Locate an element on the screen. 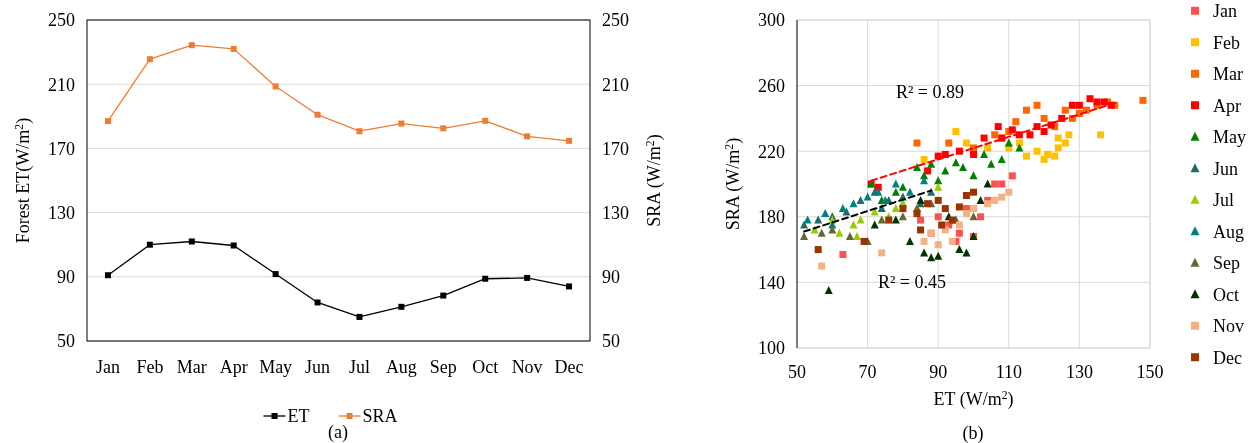 The height and width of the screenshot is (443, 1255). y-tick-label: 130 is located at coordinates (61, 212).